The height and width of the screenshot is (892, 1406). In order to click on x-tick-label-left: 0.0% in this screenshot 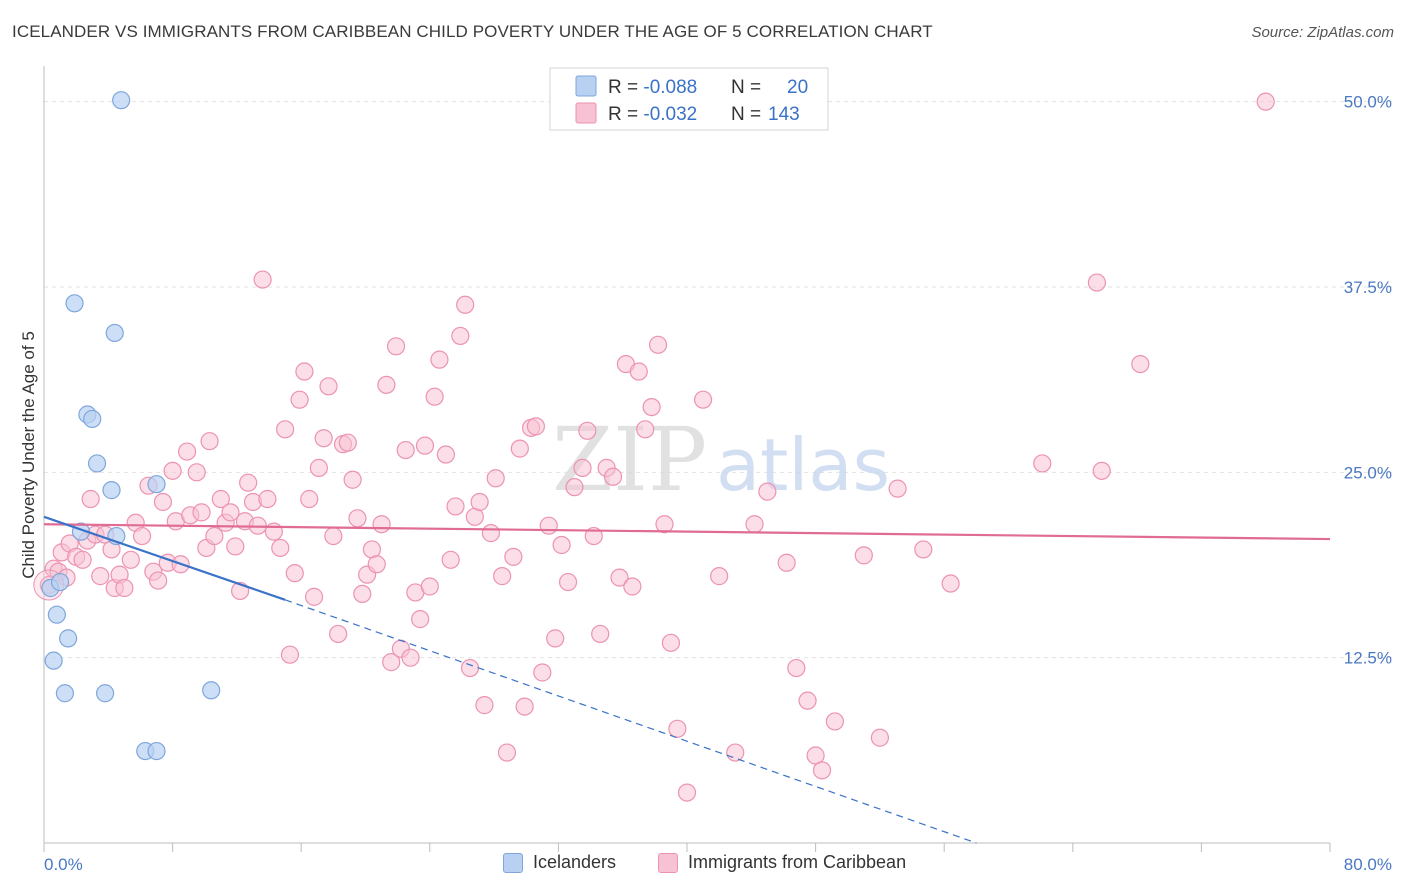, I will do `click(63, 864)`.